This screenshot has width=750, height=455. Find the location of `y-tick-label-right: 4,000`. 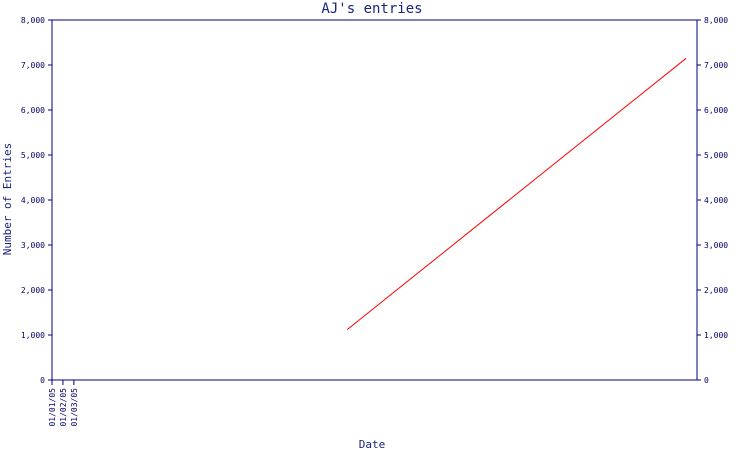

y-tick-label-right: 4,000 is located at coordinates (716, 200).